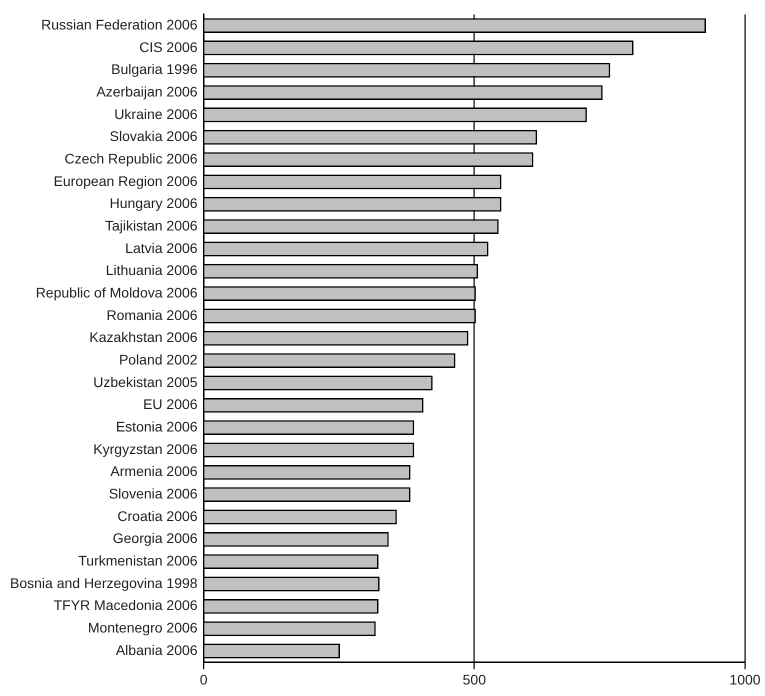  I want to click on y-tick-label: European Region 2006, so click(126, 180).